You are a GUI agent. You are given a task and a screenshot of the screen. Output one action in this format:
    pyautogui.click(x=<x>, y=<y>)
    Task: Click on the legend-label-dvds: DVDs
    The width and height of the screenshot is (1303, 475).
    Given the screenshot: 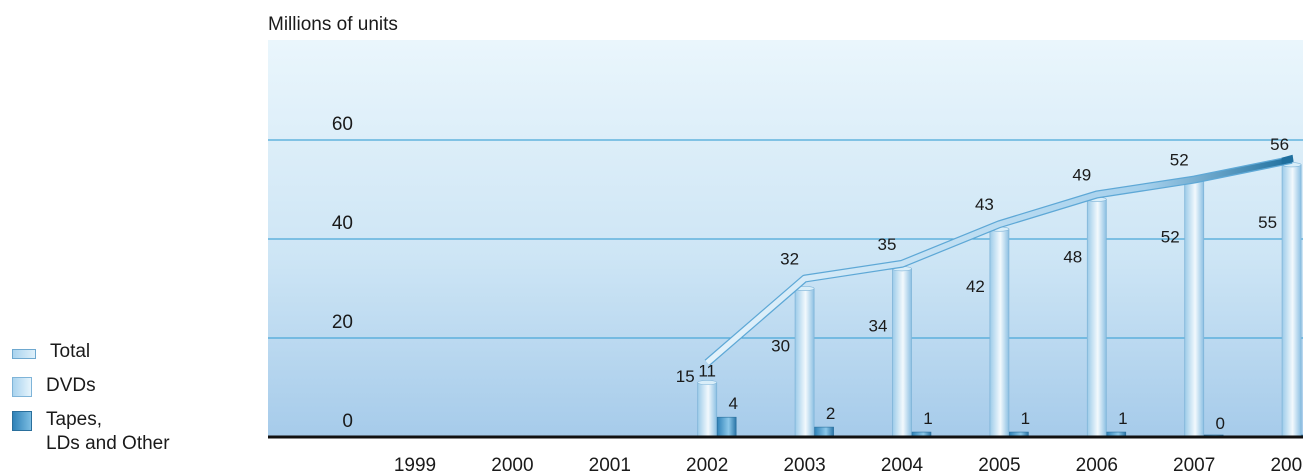 What is the action you would take?
    pyautogui.click(x=71, y=385)
    